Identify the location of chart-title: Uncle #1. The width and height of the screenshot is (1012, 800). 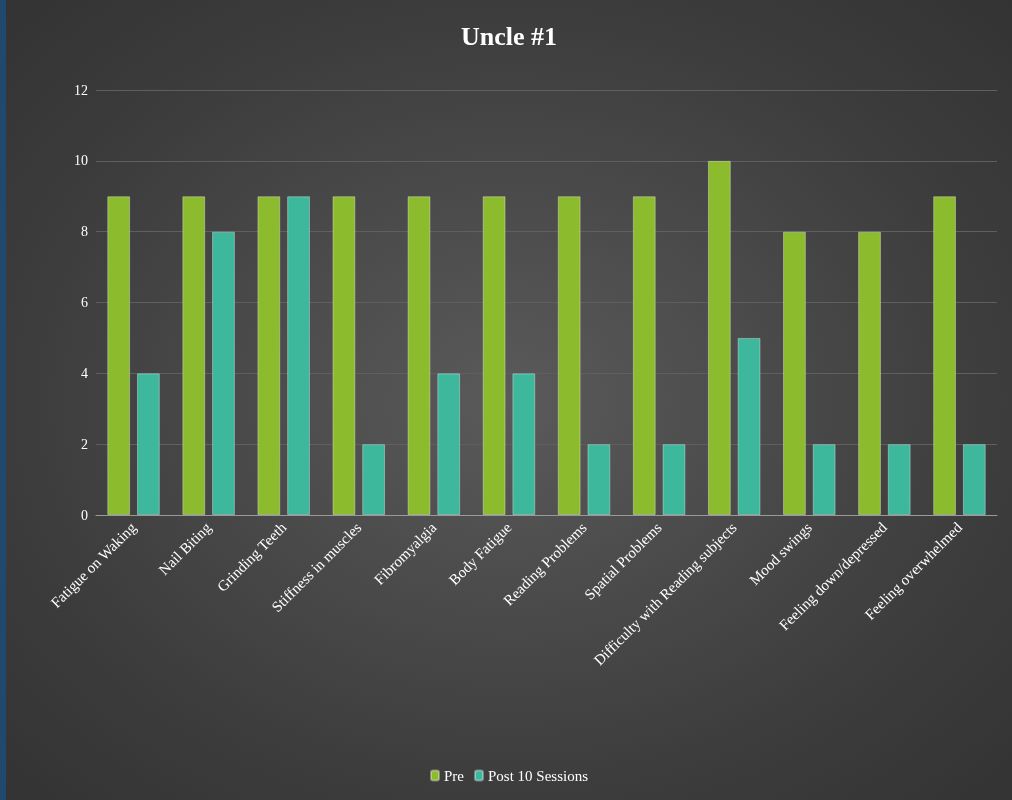
(509, 36).